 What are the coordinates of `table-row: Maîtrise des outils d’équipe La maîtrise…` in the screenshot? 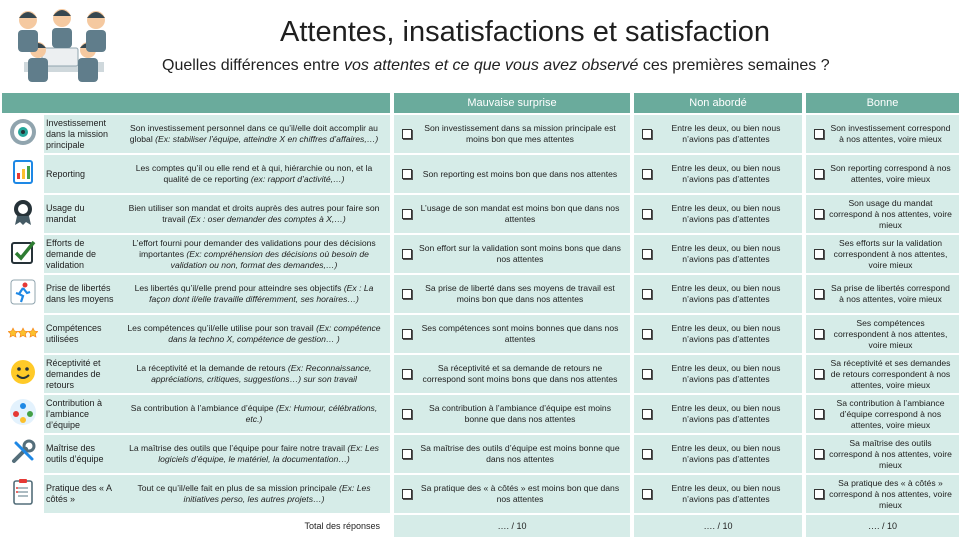 It's located at (480, 454).